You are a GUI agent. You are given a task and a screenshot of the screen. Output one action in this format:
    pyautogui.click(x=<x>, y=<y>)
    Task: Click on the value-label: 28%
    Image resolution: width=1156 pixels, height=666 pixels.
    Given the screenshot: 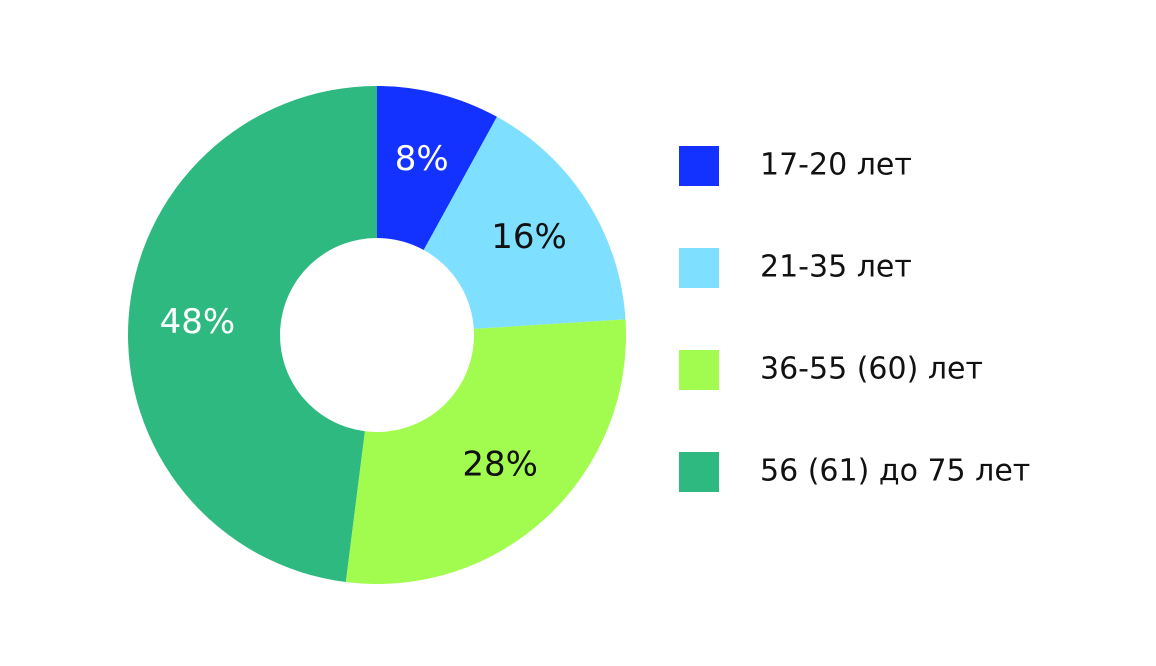 What is the action you would take?
    pyautogui.click(x=500, y=465)
    